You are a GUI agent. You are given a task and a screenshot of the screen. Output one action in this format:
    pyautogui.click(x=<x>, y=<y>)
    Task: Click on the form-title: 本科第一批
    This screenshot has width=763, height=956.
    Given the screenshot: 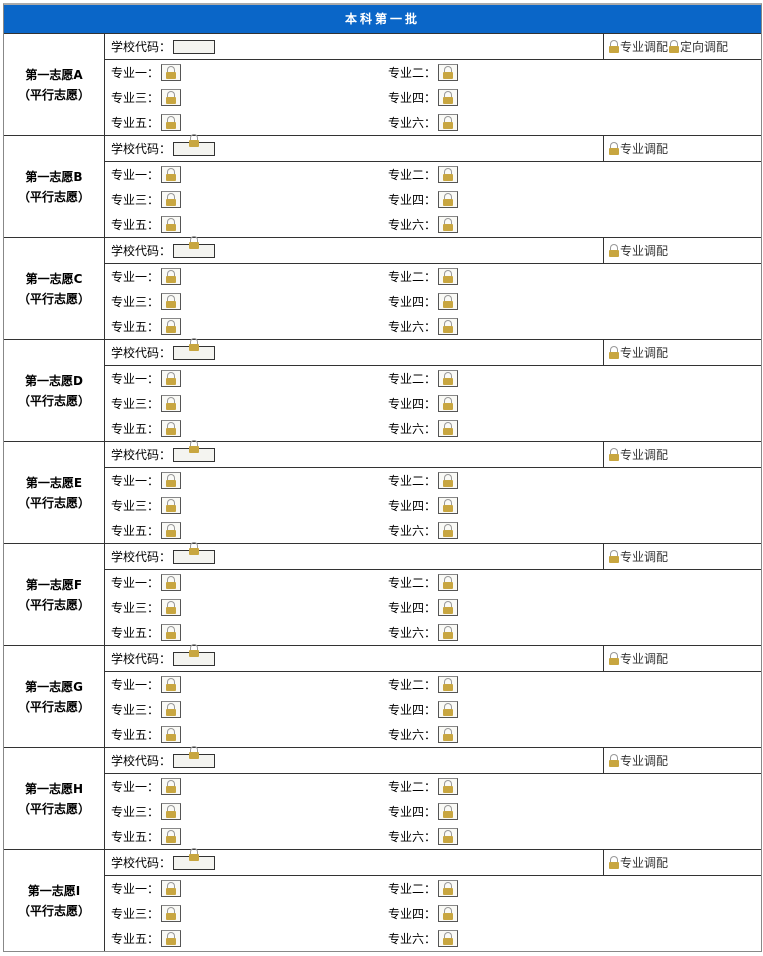 What is the action you would take?
    pyautogui.click(x=382, y=19)
    